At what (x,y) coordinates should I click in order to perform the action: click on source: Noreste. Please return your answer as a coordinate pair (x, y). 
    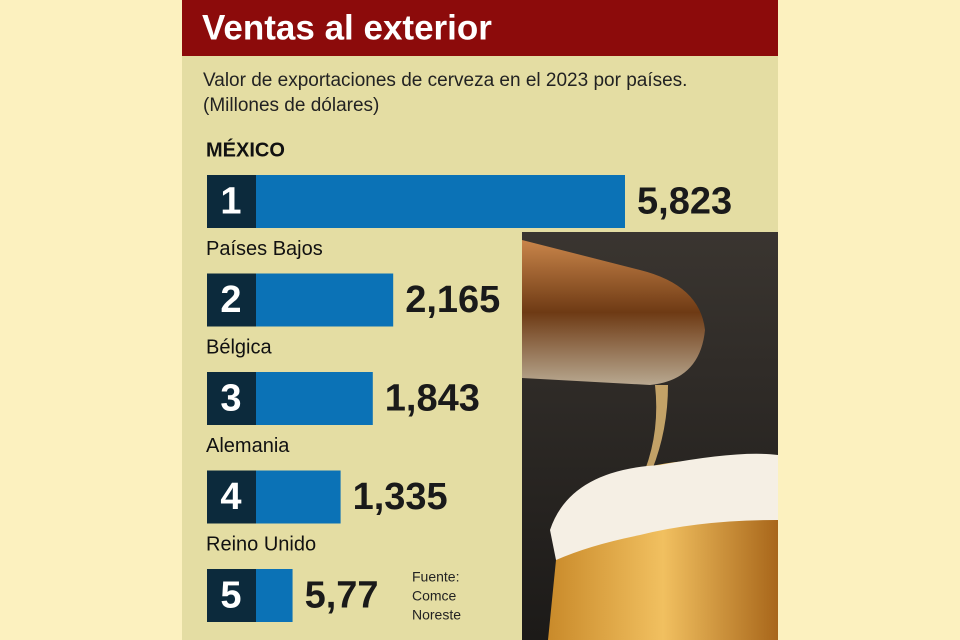
    Looking at the image, I should click on (436, 615).